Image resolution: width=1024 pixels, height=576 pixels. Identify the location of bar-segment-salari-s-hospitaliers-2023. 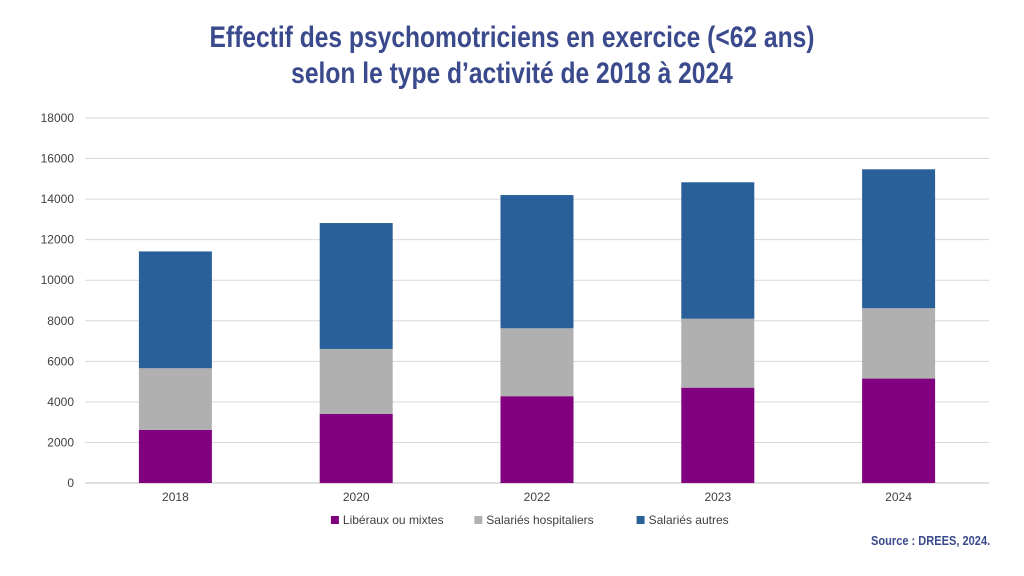
(718, 353).